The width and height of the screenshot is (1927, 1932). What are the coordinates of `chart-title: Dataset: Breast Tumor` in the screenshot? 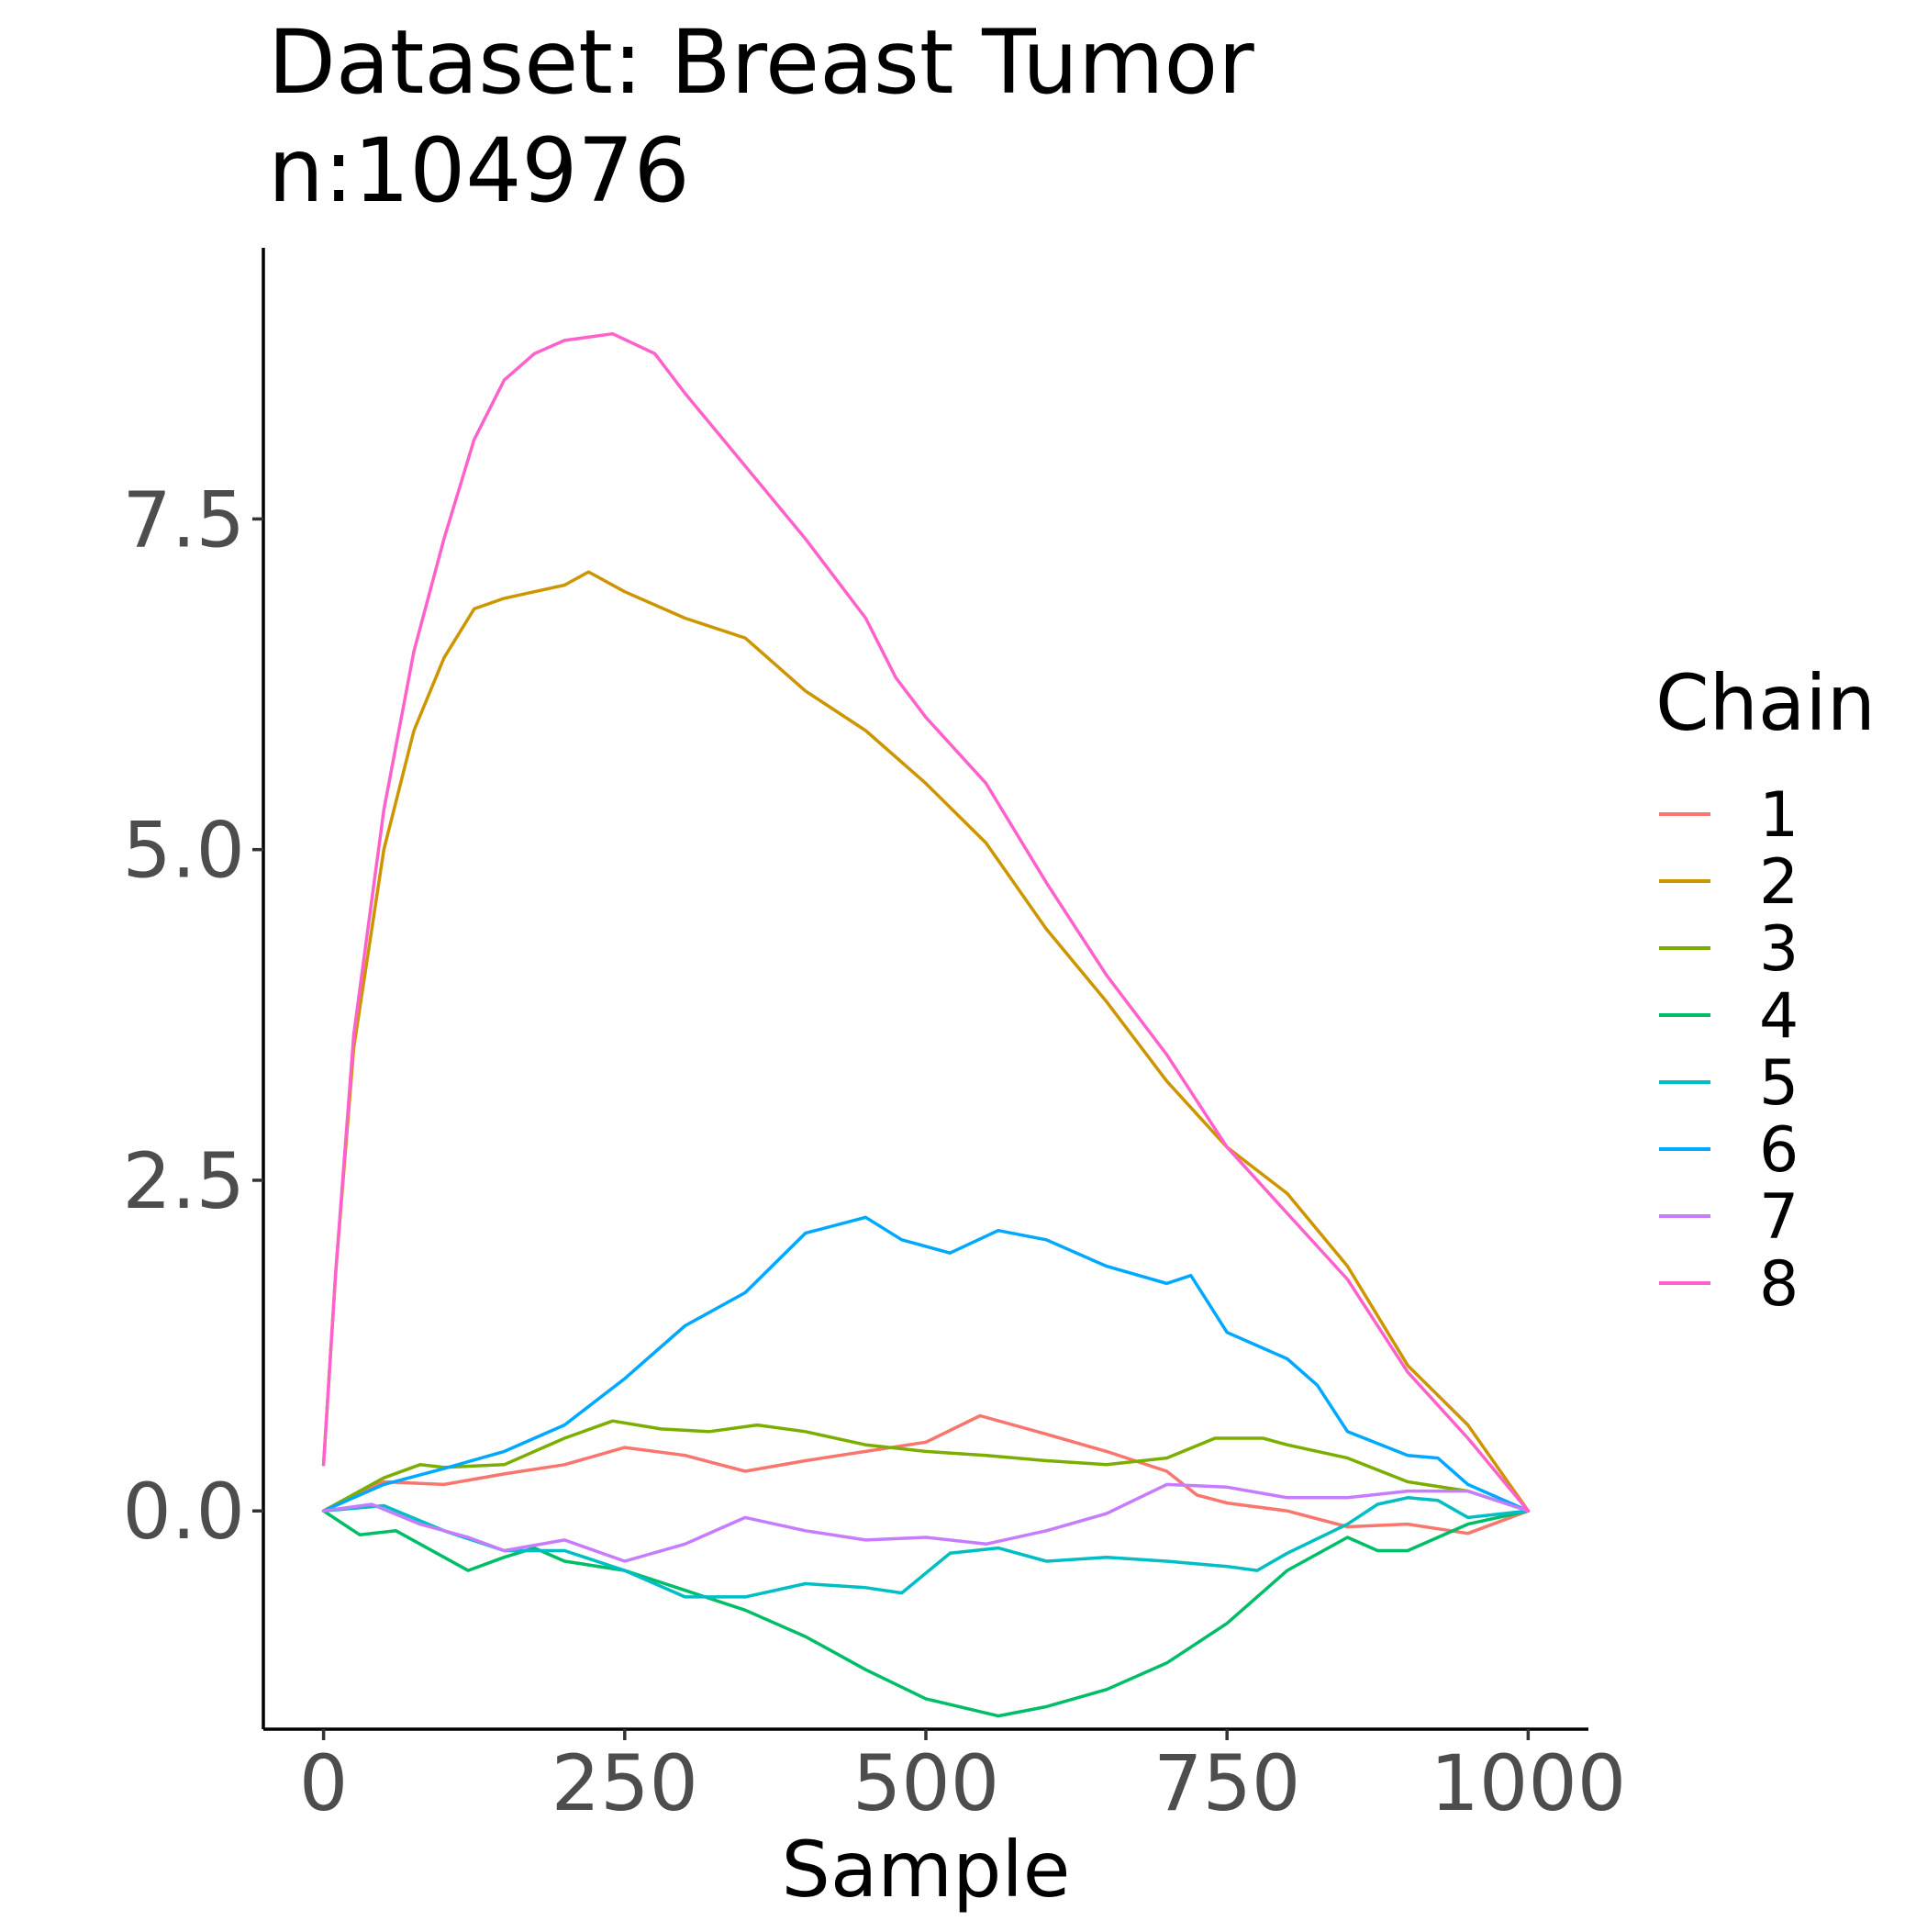 It's located at (761, 63).